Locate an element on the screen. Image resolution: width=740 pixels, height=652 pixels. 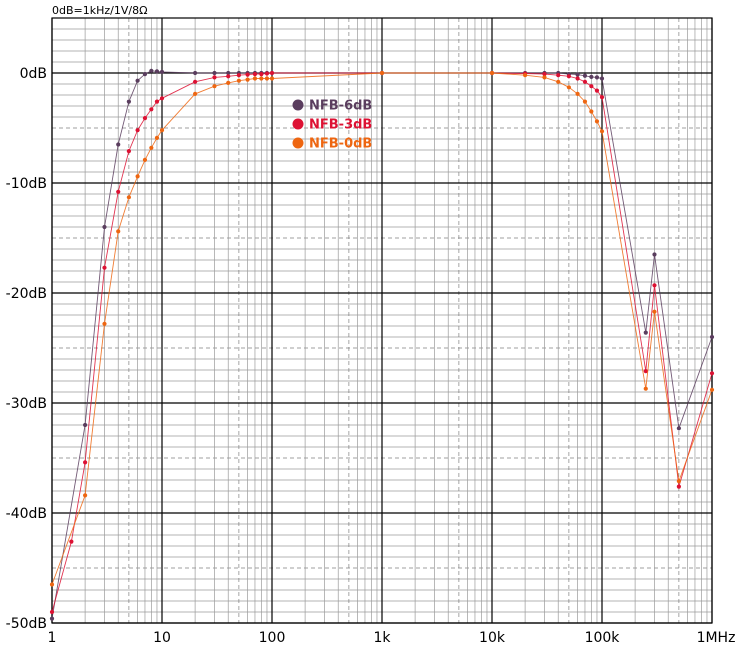
y-tick-label: 0dB is located at coordinates (33, 74).